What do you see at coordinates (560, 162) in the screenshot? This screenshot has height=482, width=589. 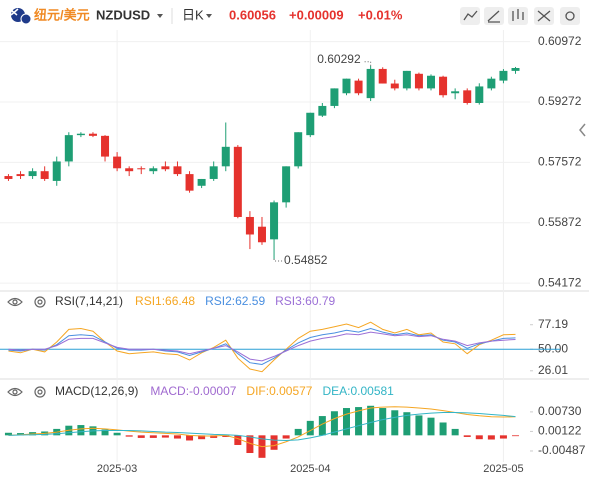 I see `y-tick-label: 0.57572` at bounding box center [560, 162].